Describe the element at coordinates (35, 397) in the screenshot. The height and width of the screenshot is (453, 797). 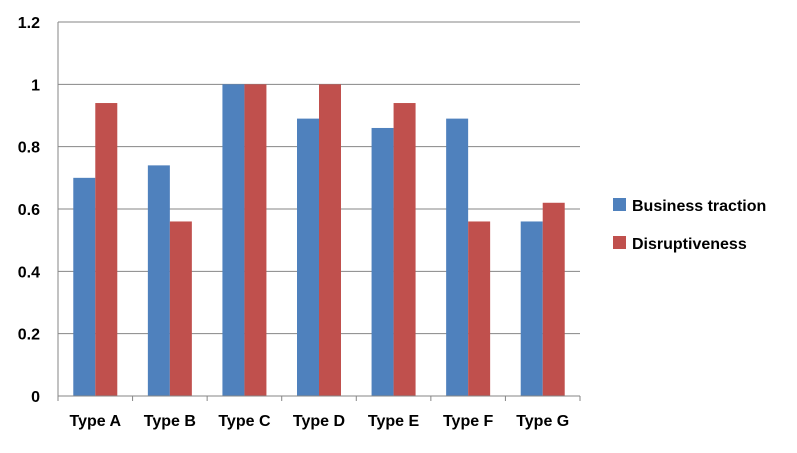
I see `y-tick-label: 0` at that location.